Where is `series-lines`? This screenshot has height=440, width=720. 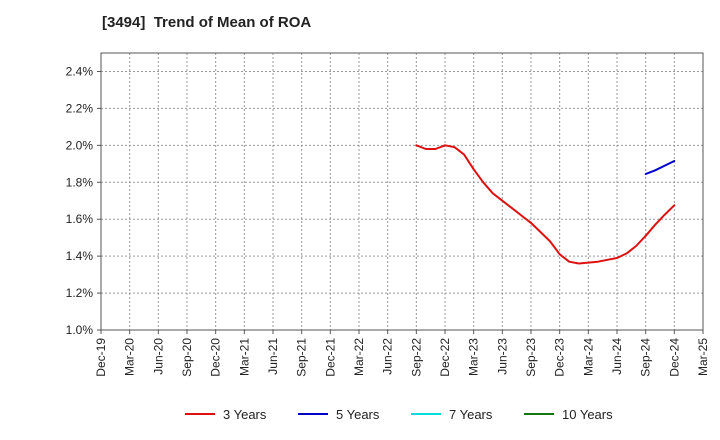
series-lines is located at coordinates (545, 204).